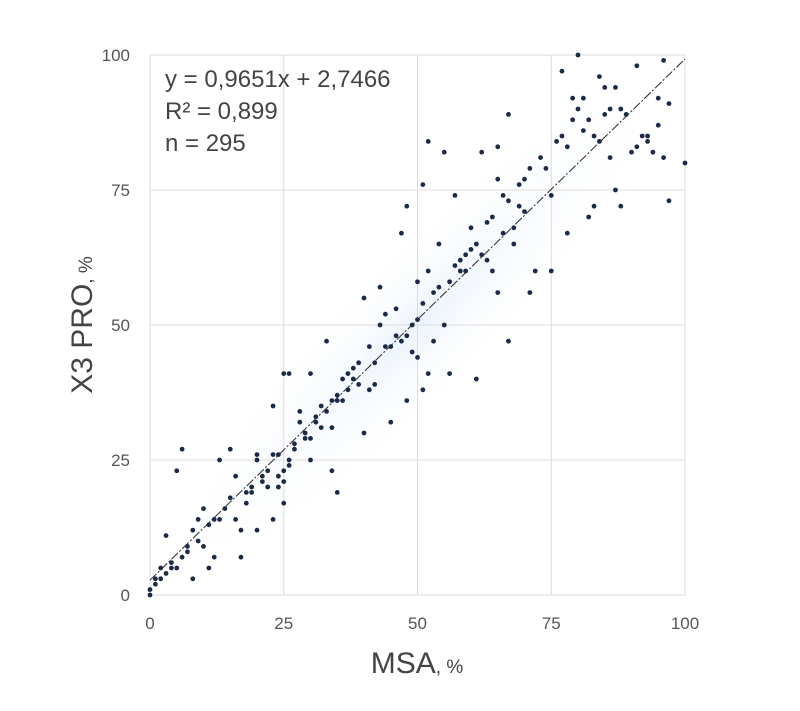 The width and height of the screenshot is (800, 711). What do you see at coordinates (125, 595) in the screenshot?
I see `y-tick-label: 0` at bounding box center [125, 595].